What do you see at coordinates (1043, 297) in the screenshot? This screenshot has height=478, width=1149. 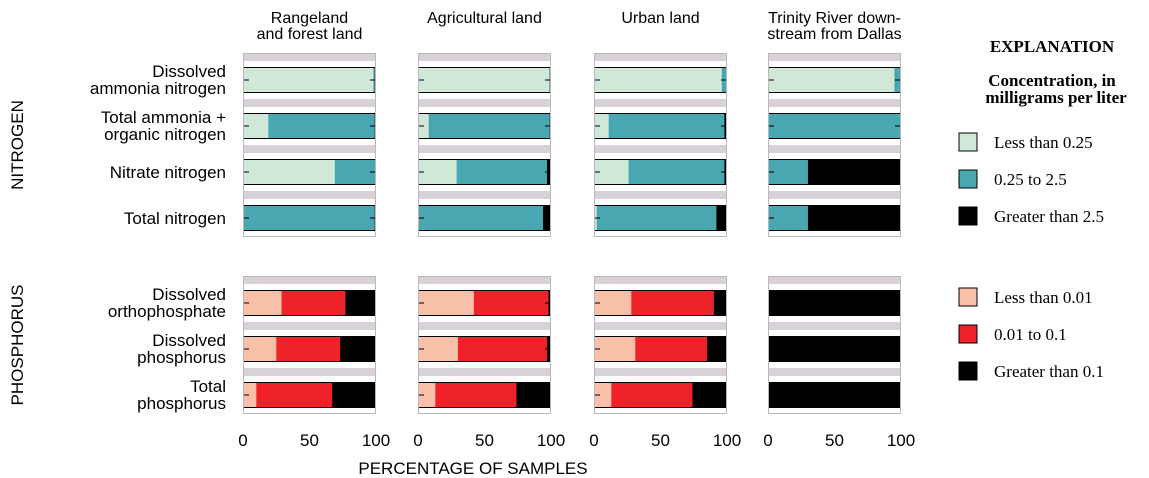 I see `legend-label-less-than-0-01: Less than 0.01` at bounding box center [1043, 297].